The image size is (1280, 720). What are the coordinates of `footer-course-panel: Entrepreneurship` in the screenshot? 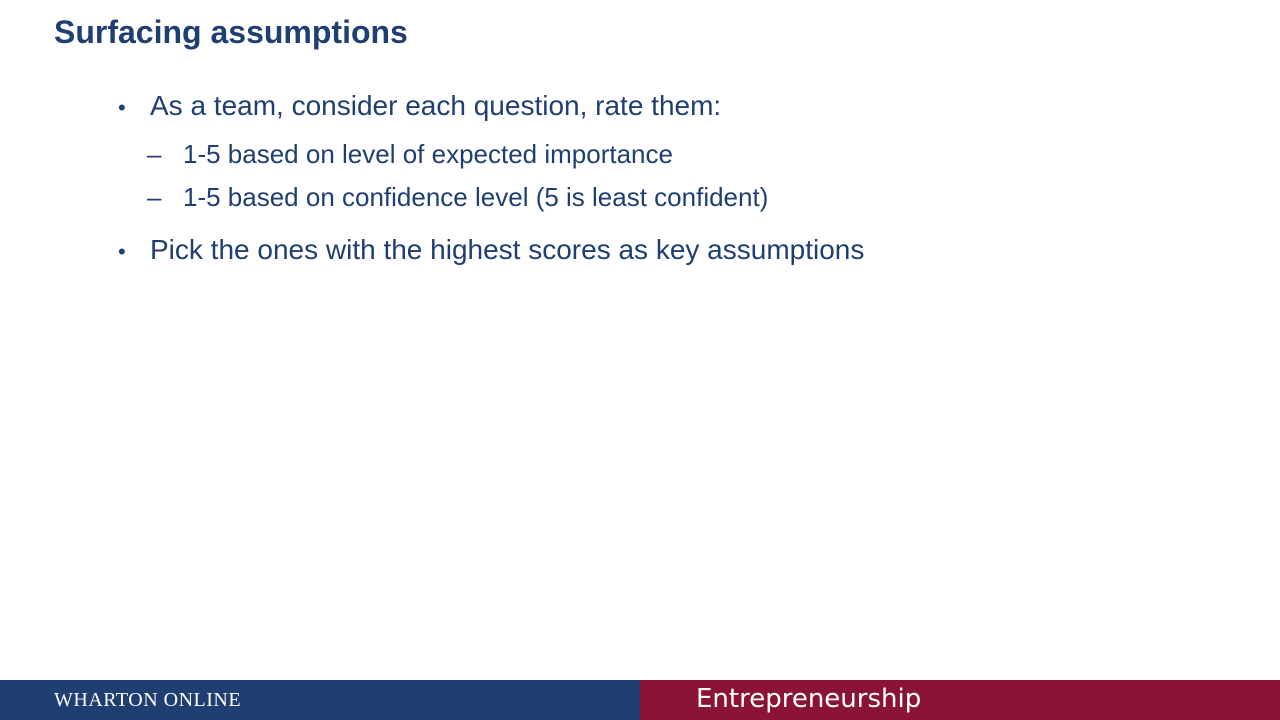 It's located at (960, 700).